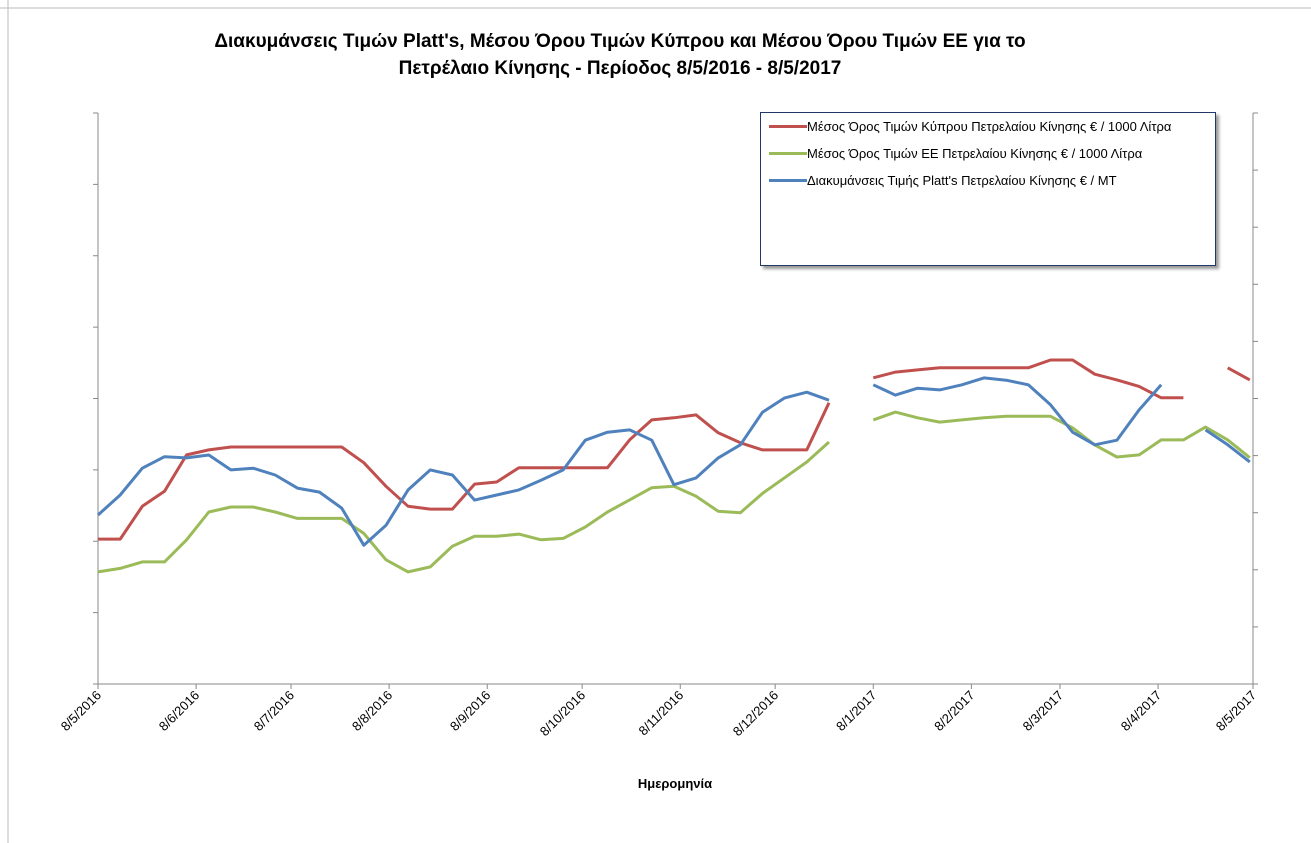 The width and height of the screenshot is (1311, 843). I want to click on x-tick-label: 8/12/2016, so click(756, 714).